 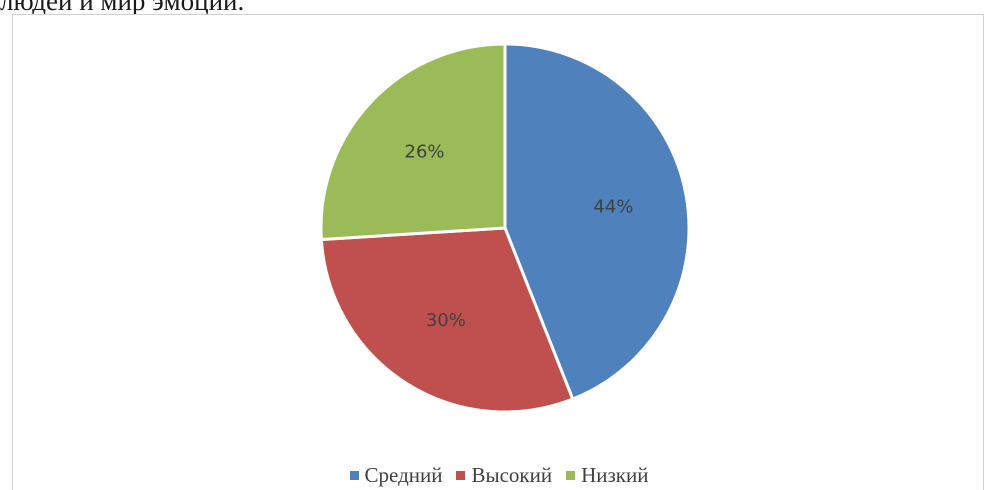 What do you see at coordinates (461, 475) in the screenshot?
I see `legend-swatch-high` at bounding box center [461, 475].